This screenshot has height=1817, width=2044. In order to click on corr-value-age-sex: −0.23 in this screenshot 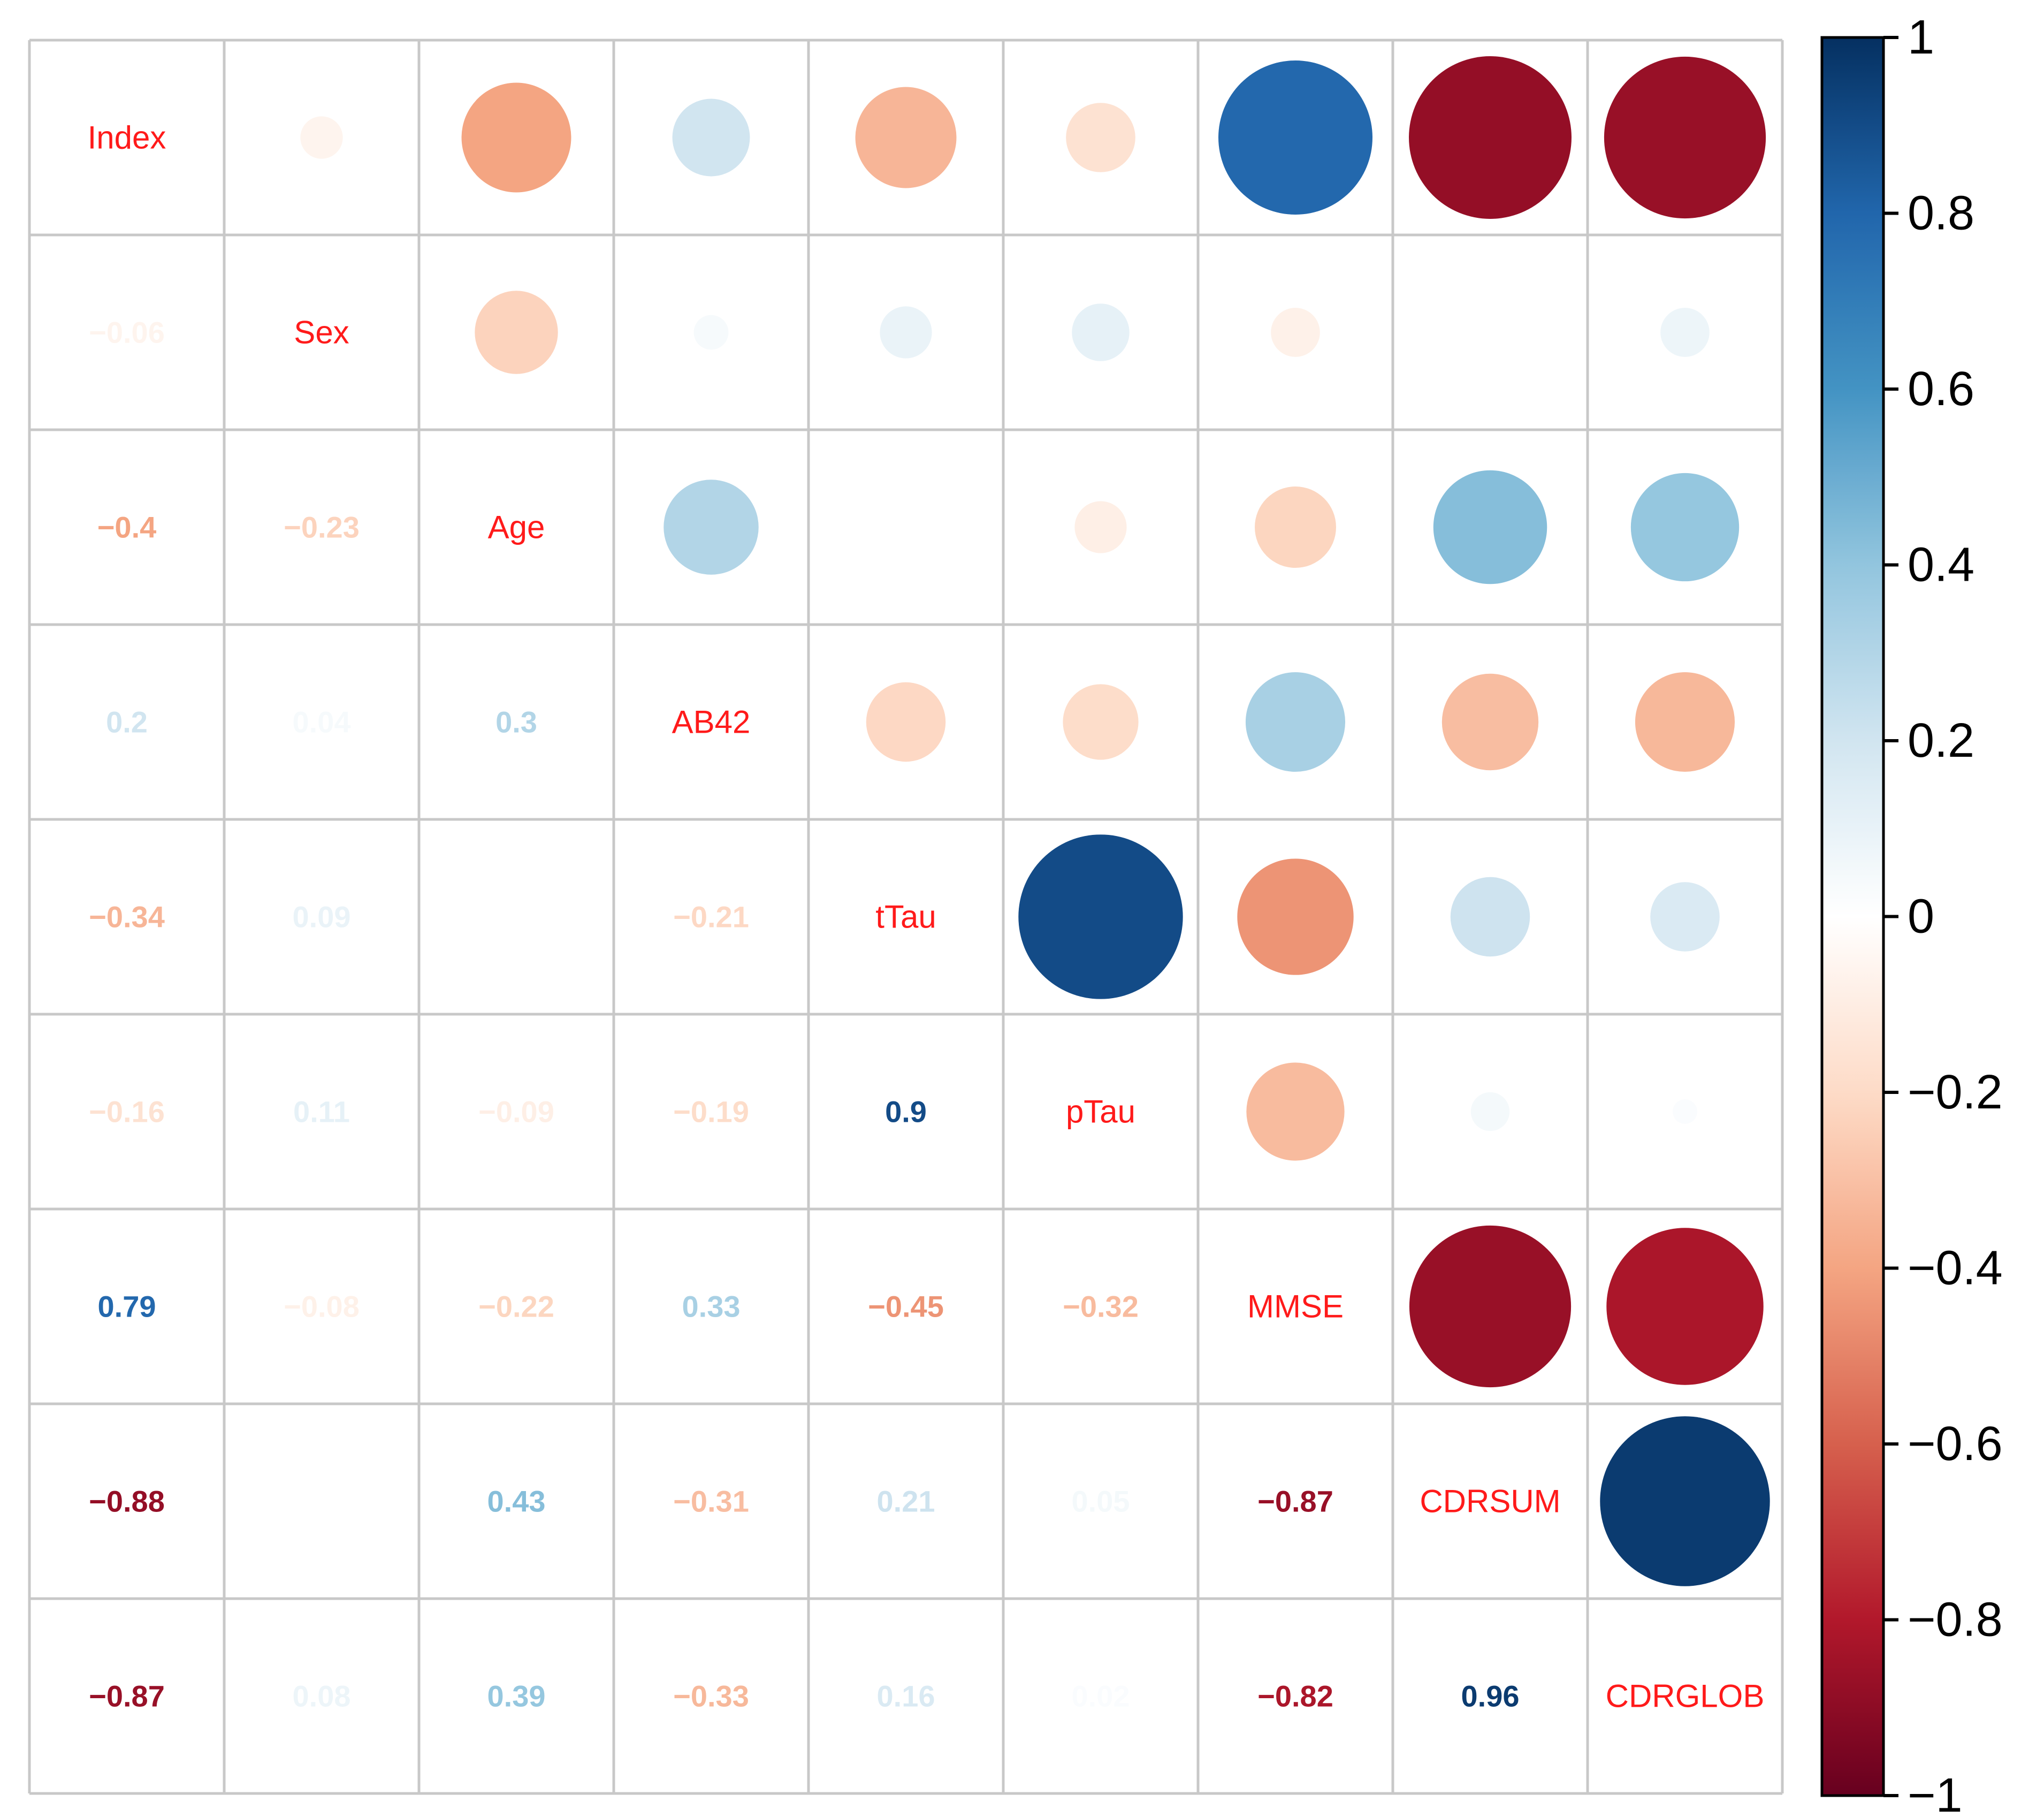, I will do `click(322, 527)`.